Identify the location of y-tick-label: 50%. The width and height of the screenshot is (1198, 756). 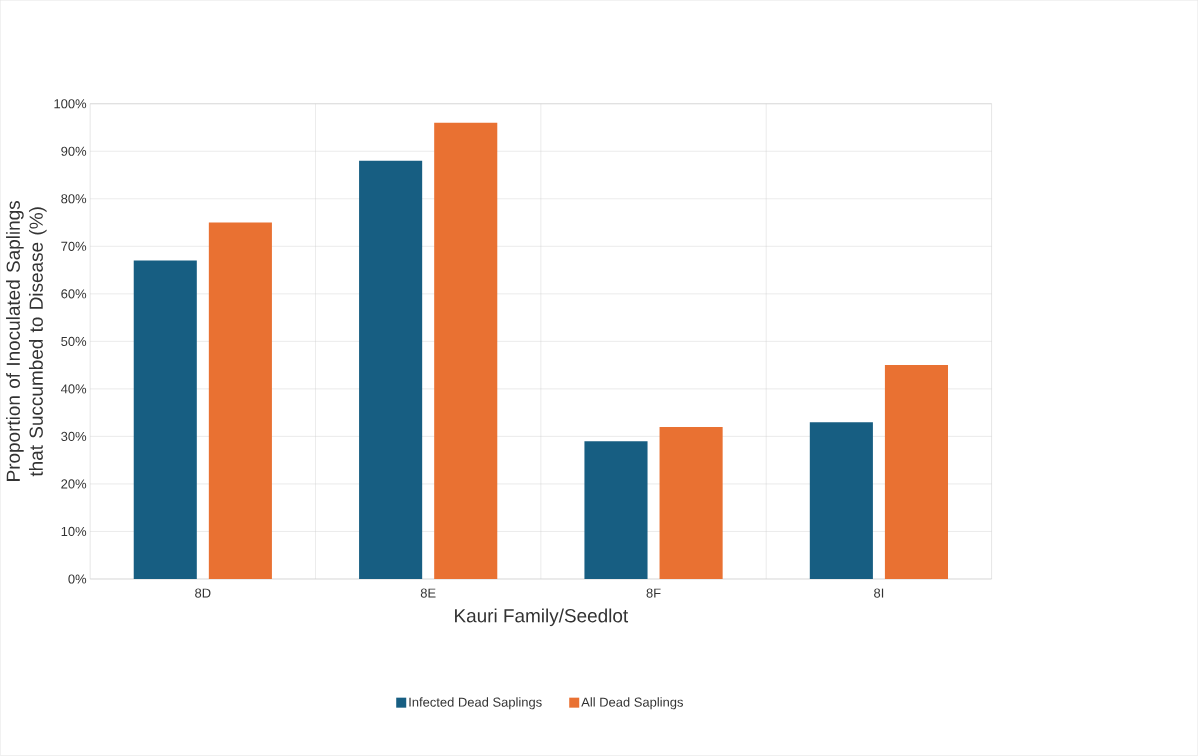
(74, 341).